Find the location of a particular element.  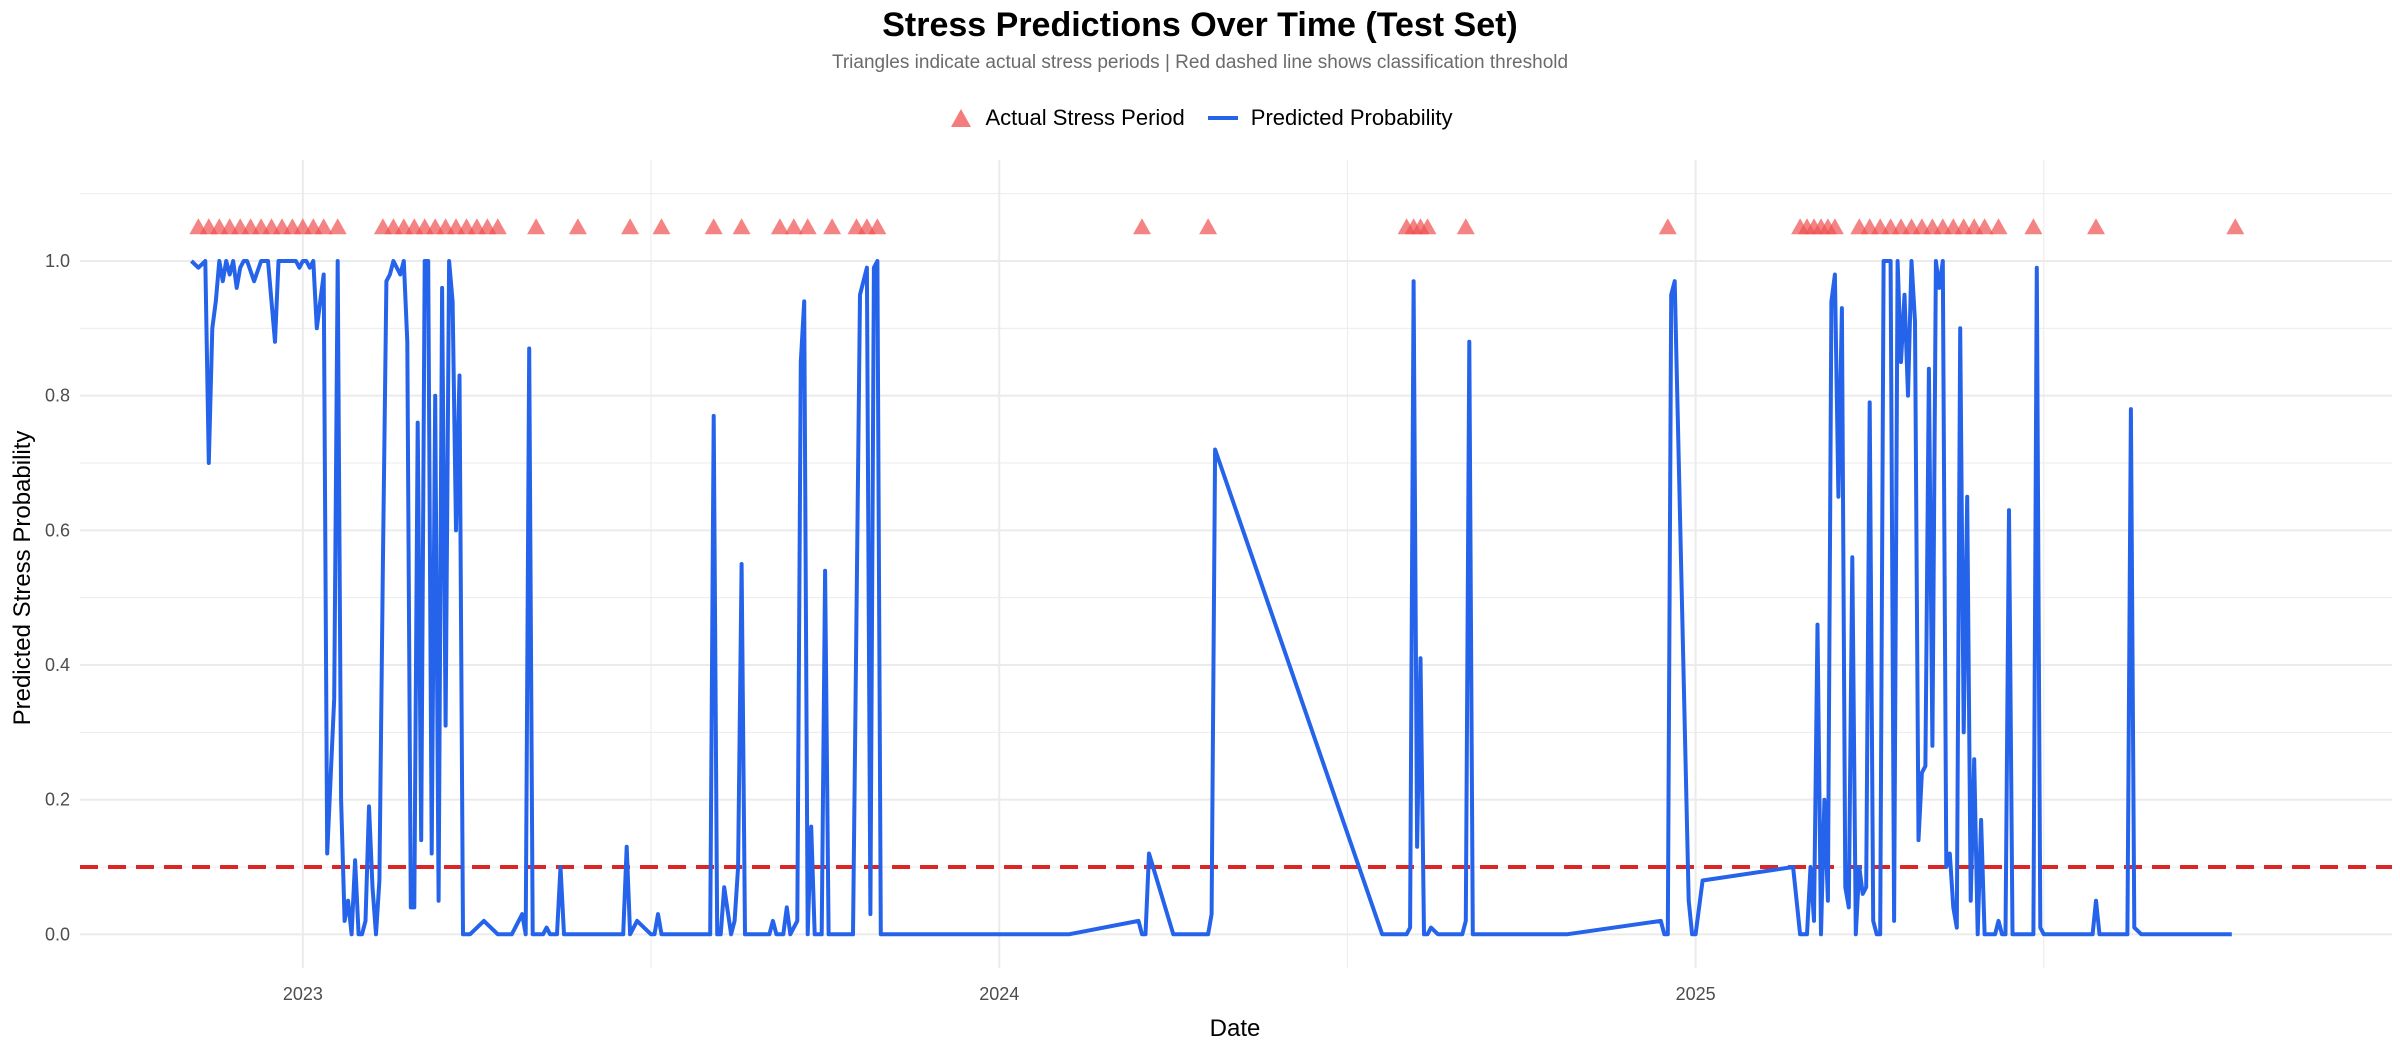

legend-item-stress: Actual Stress Period is located at coordinates (1066, 118).